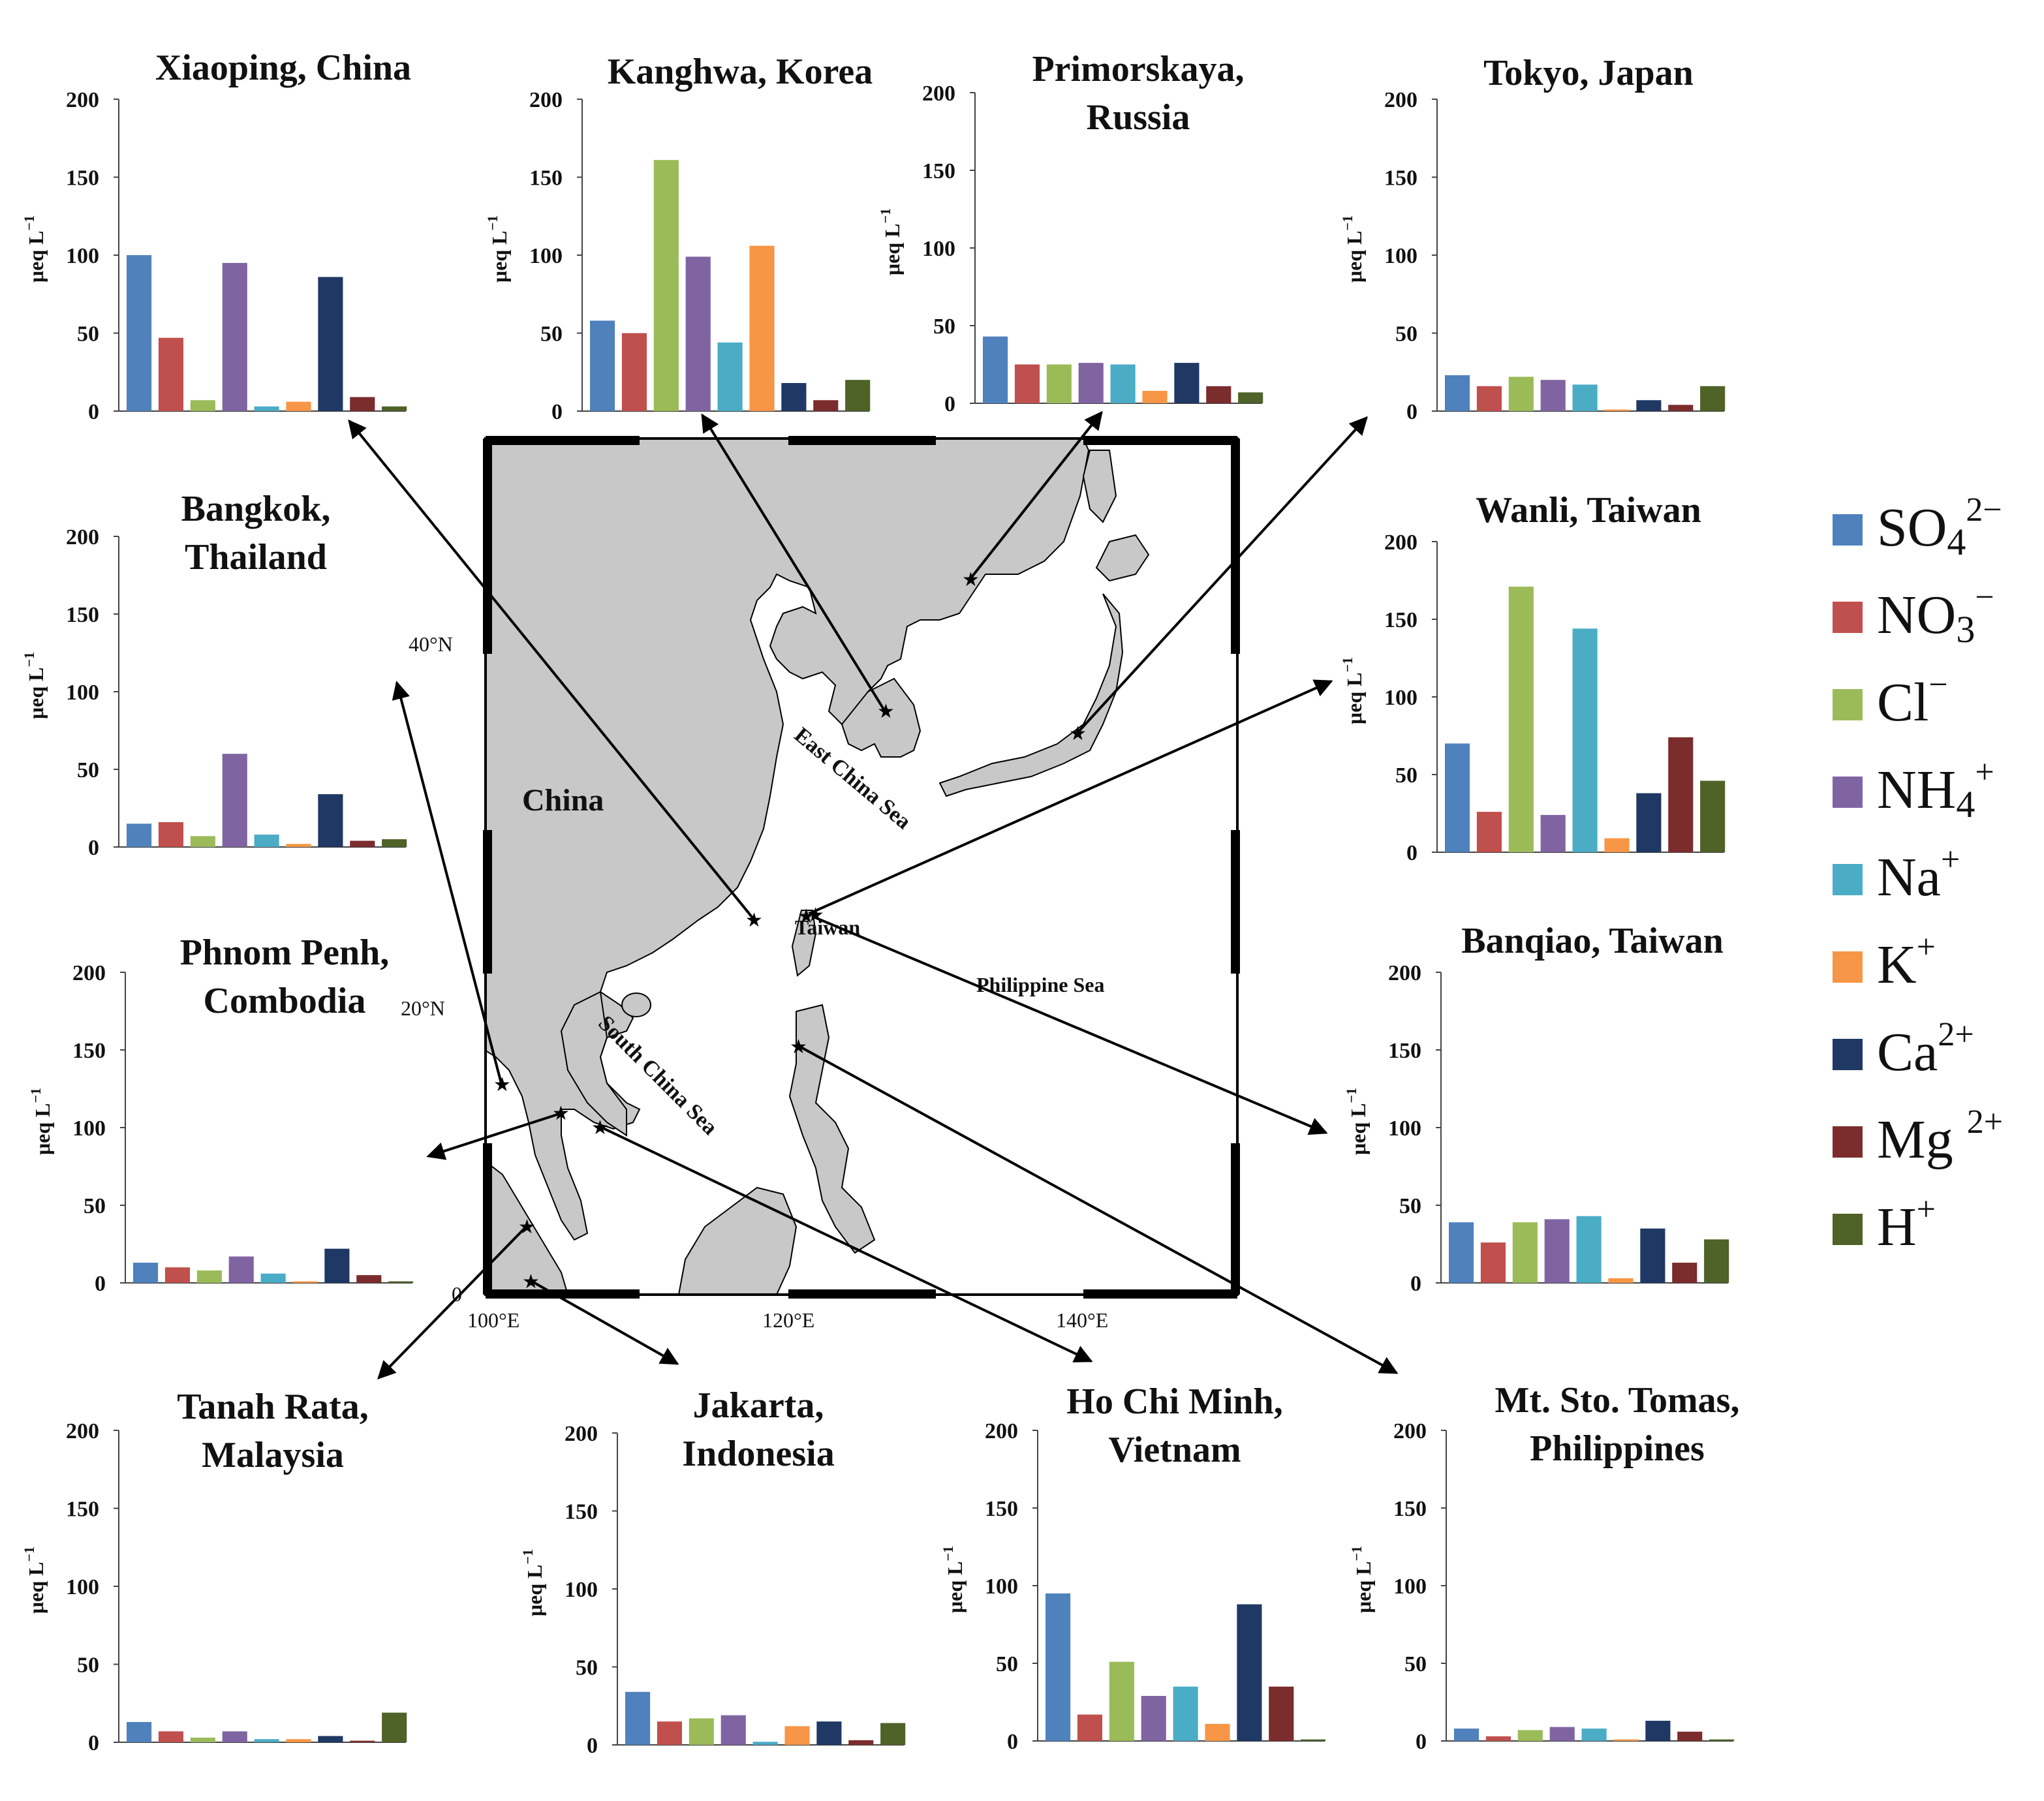 This screenshot has height=1801, width=2044. What do you see at coordinates (1044, 665) in the screenshot?
I see `landmass-japan` at bounding box center [1044, 665].